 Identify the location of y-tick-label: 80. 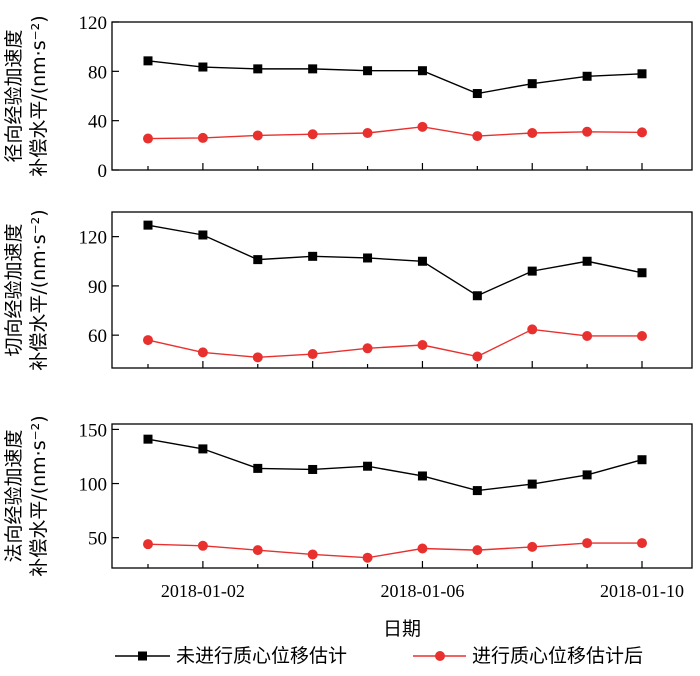
(97, 72).